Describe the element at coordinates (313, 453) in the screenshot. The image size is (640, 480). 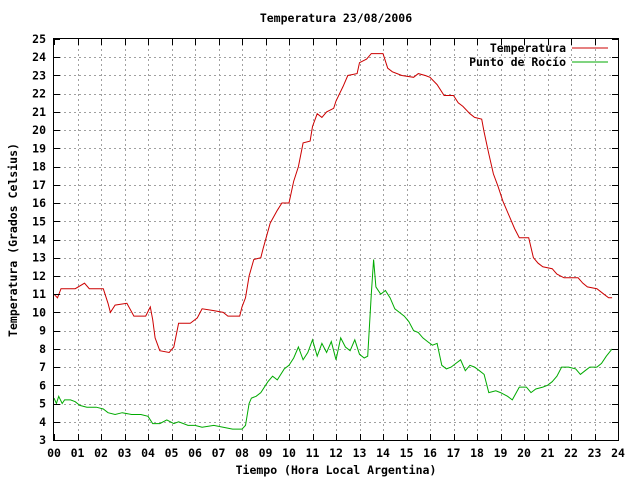
I see `x-tick-label: 11` at that location.